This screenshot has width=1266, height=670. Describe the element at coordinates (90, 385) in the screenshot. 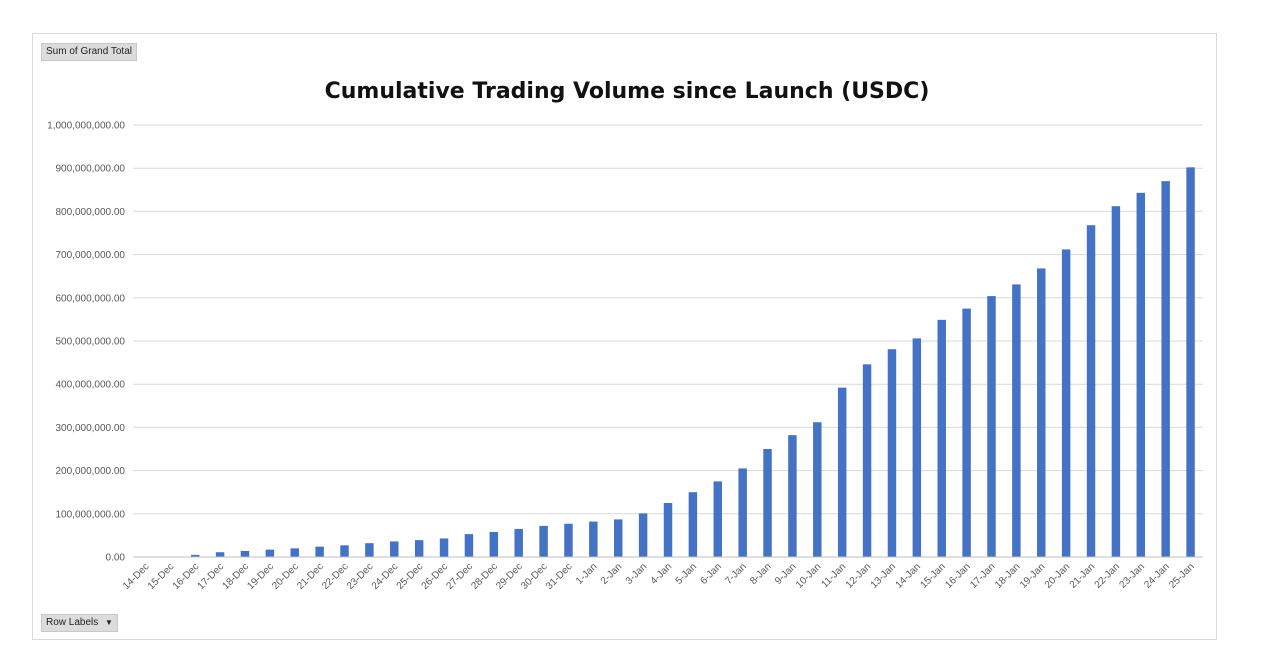

I see `y-tick-label: 400,000,000.00` at that location.